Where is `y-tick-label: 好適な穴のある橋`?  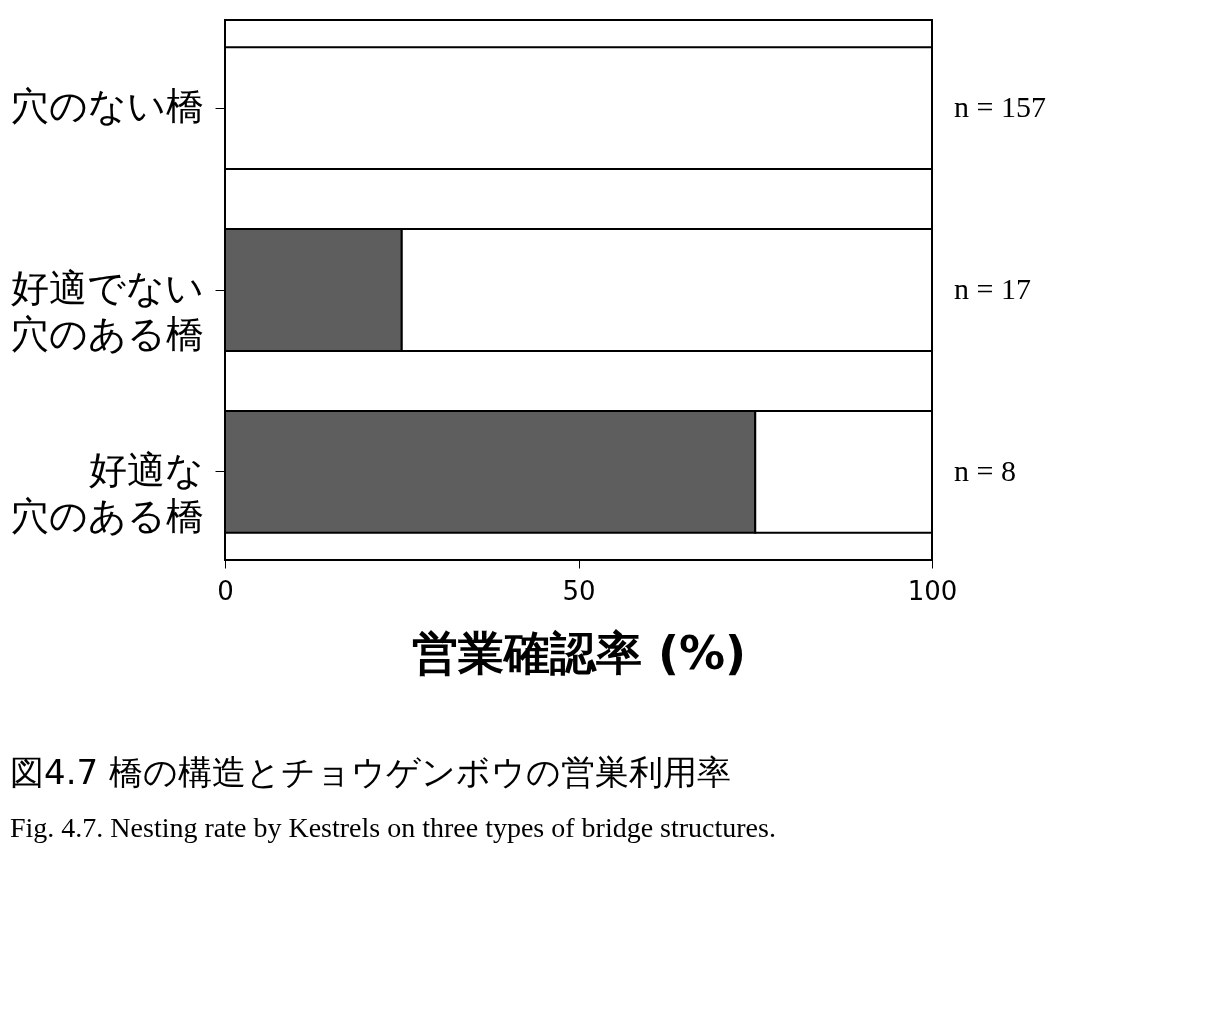 y-tick-label: 好適な穴のある橋 is located at coordinates (107, 492).